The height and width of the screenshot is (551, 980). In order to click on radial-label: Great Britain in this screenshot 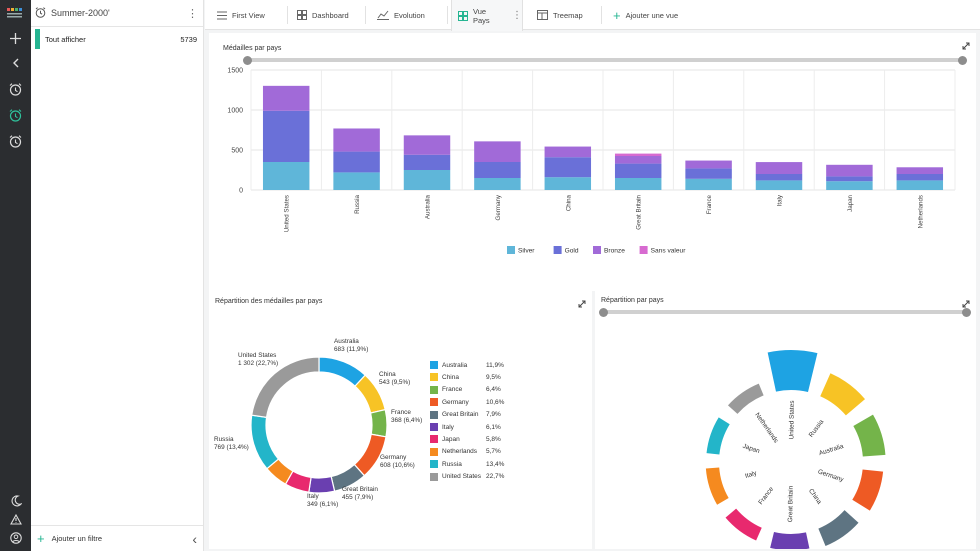, I will do `click(791, 503)`.